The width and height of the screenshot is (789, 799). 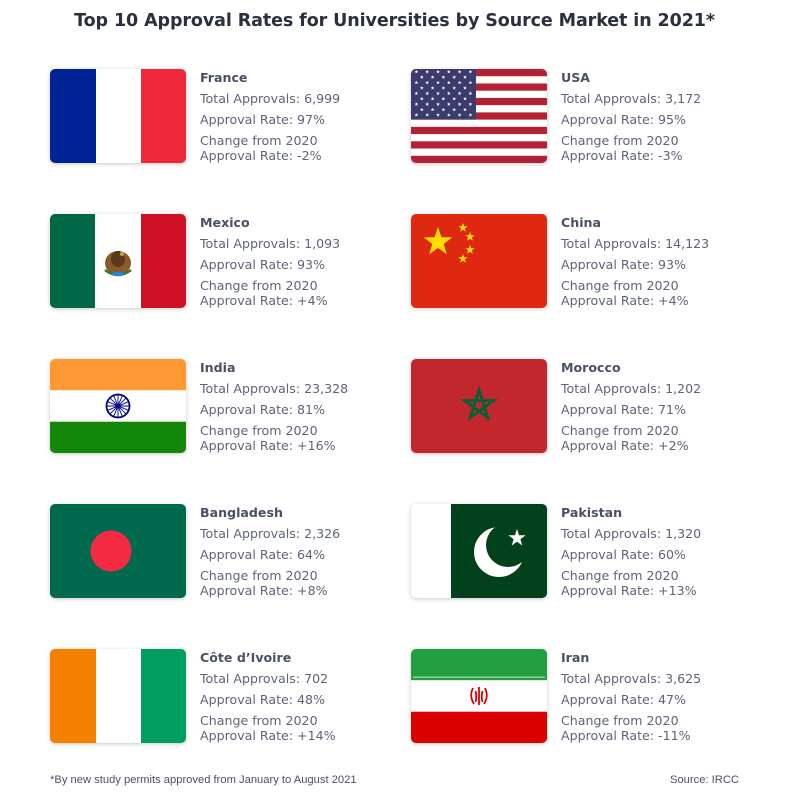 What do you see at coordinates (268, 445) in the screenshot?
I see `change-value: Approval Rate: +16%` at bounding box center [268, 445].